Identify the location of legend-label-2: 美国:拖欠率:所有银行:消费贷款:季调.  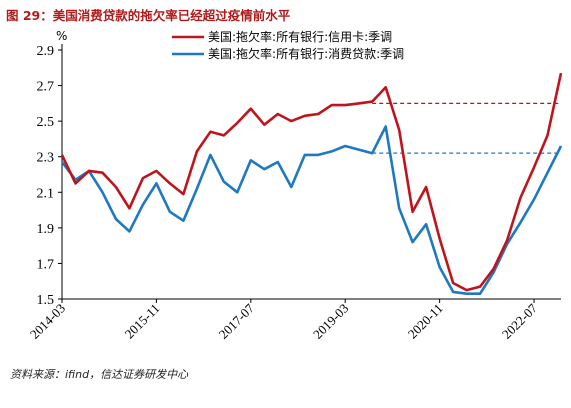
(306, 53).